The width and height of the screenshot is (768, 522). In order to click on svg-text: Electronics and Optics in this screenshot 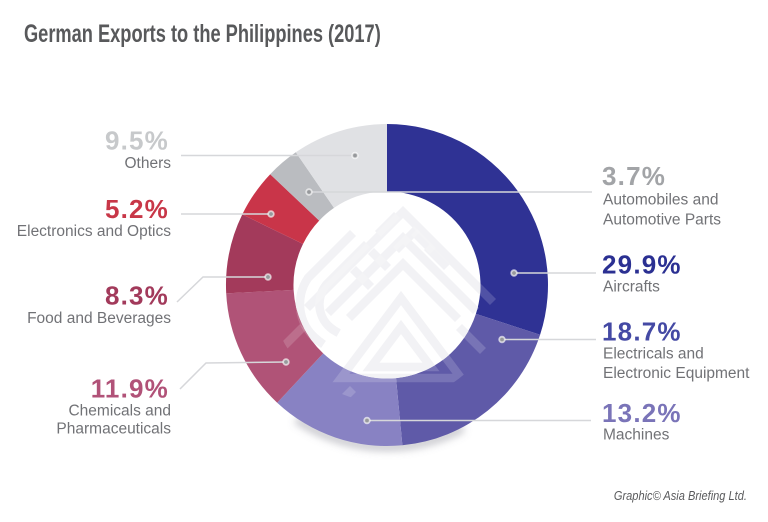, I will do `click(94, 231)`.